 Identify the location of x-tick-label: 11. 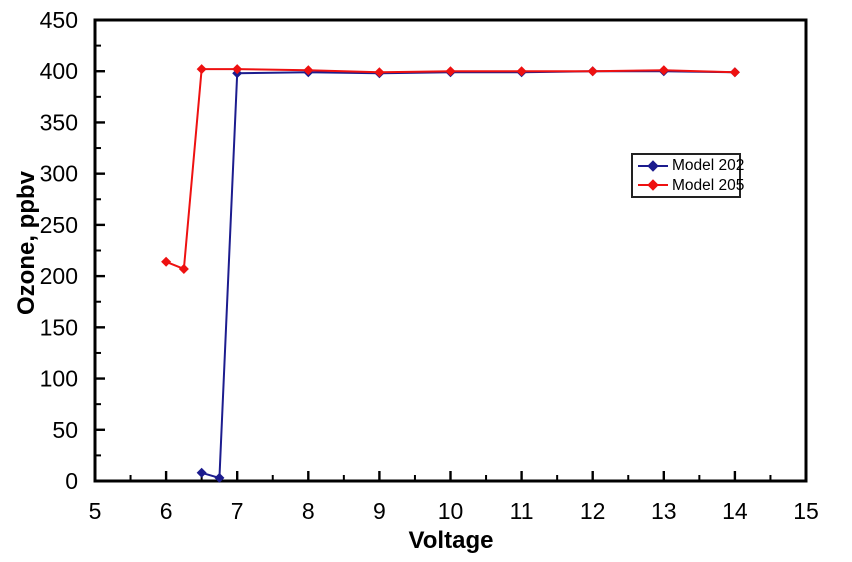
(522, 511).